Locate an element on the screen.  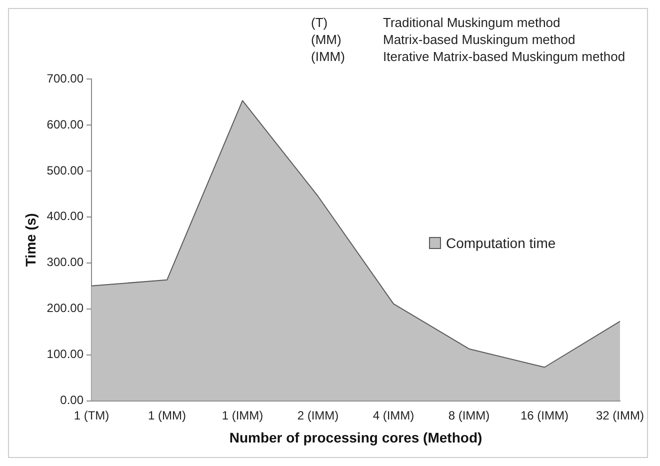
text: (IMM) is located at coordinates (328, 56).